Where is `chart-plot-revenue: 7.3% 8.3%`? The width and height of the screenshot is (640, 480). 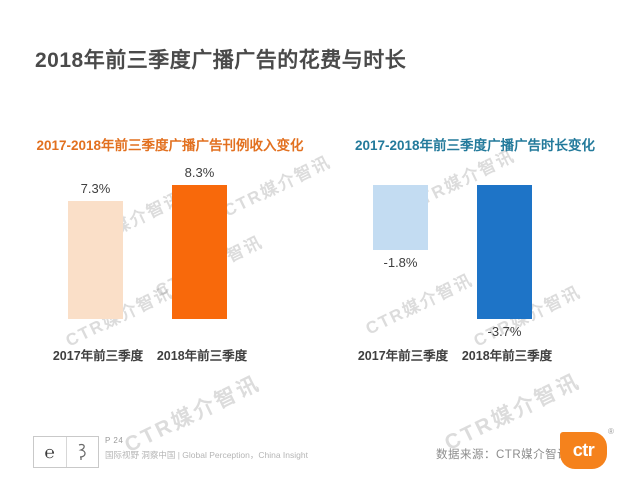
chart-plot-revenue: 7.3% 8.3% is located at coordinates (170, 242).